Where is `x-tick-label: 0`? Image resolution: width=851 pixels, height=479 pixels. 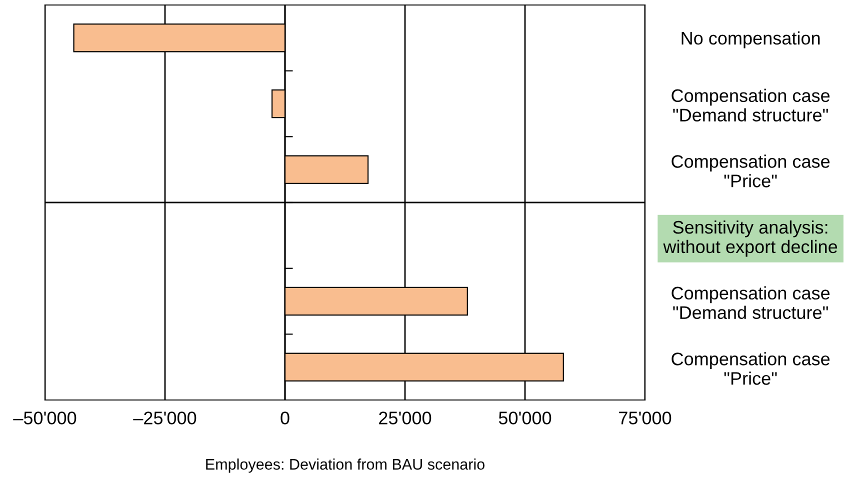
x-tick-label: 0 is located at coordinates (285, 418).